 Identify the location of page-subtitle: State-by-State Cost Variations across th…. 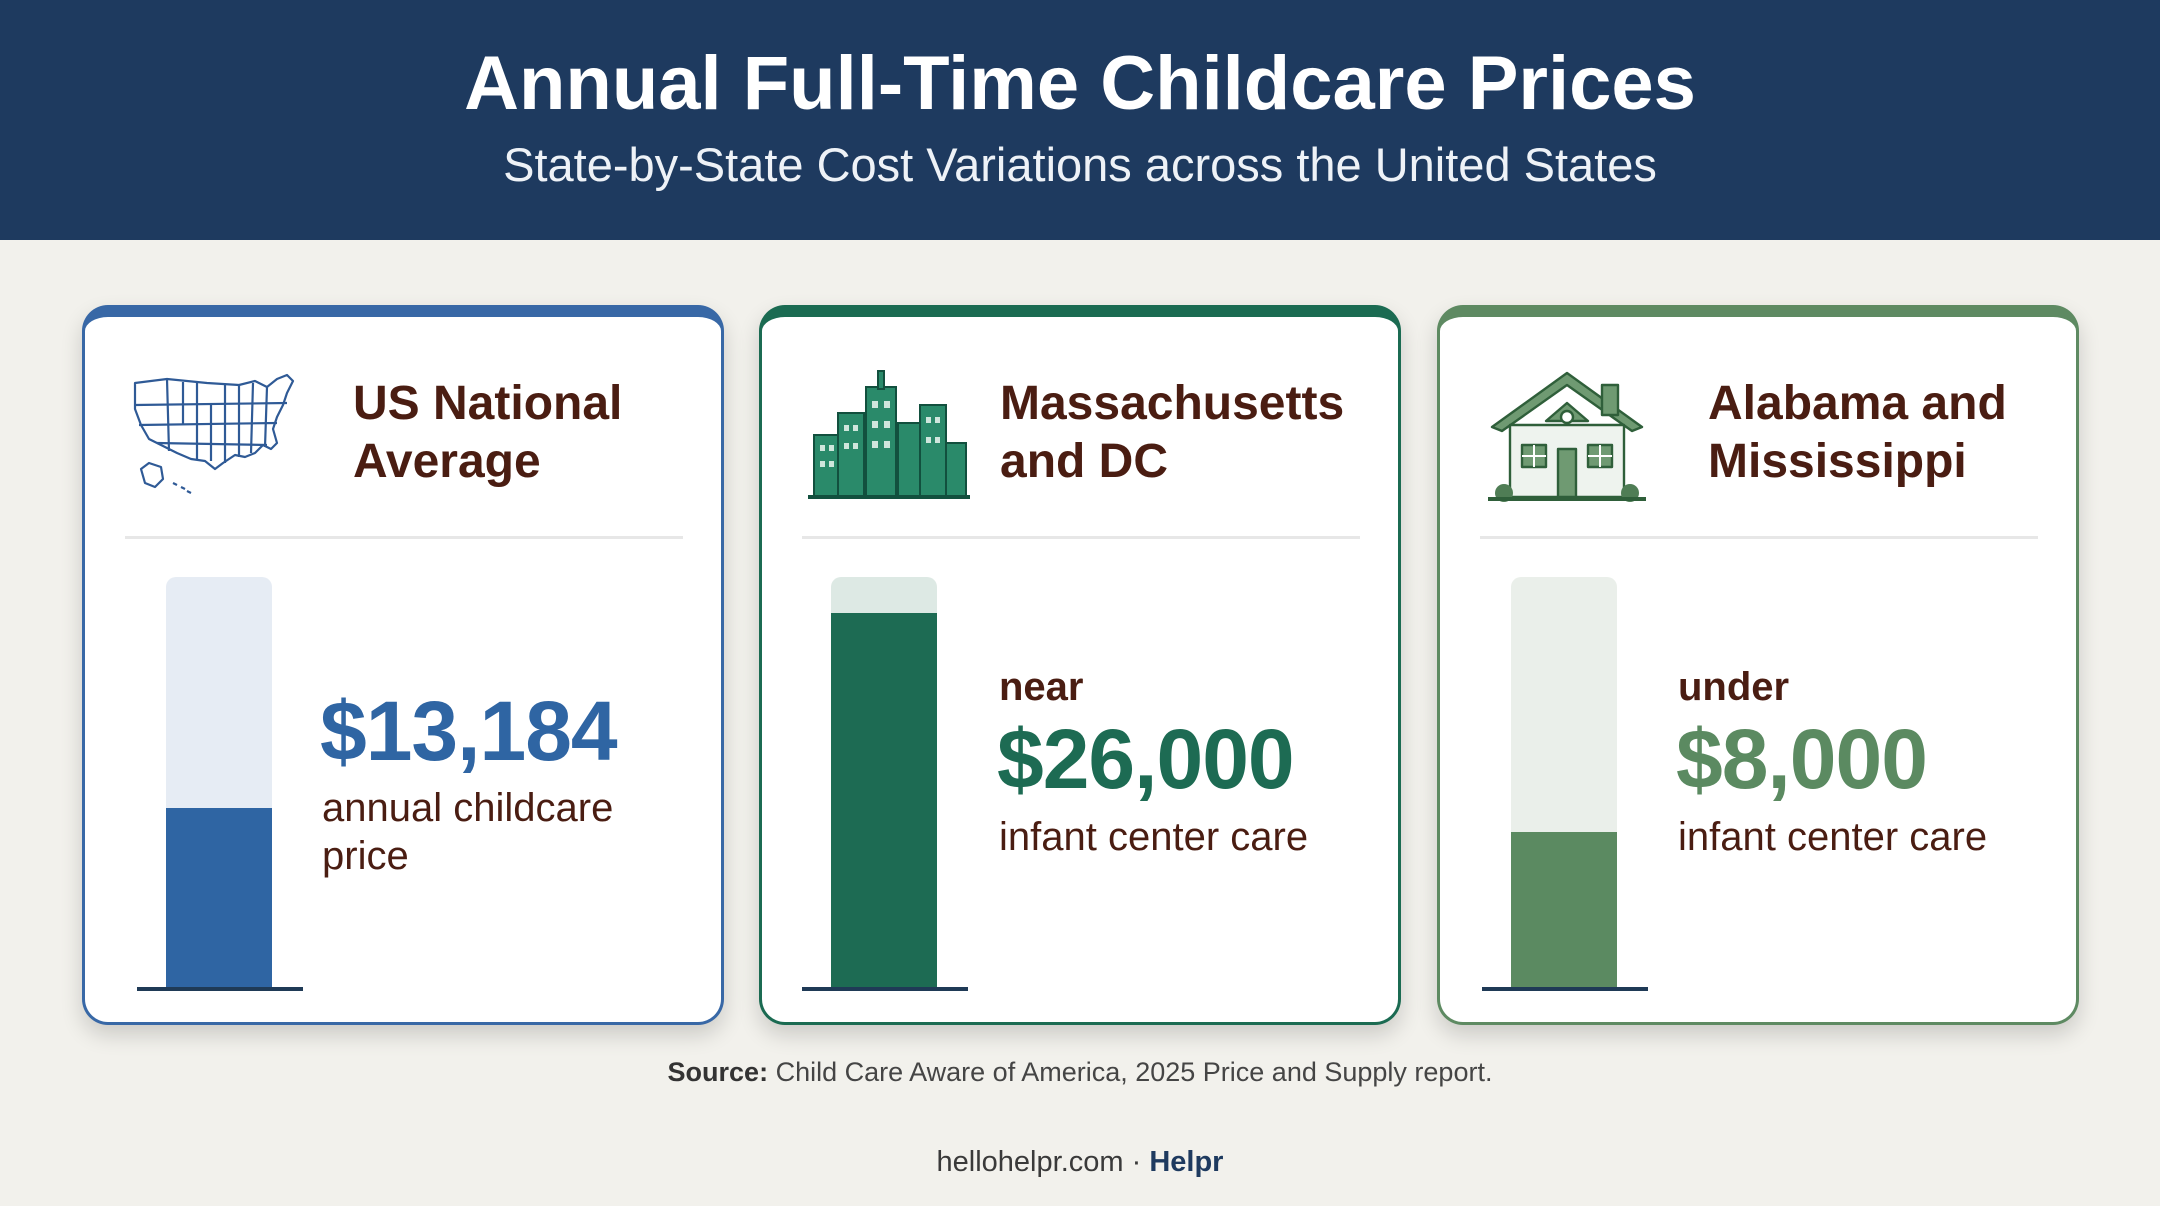
(1080, 164).